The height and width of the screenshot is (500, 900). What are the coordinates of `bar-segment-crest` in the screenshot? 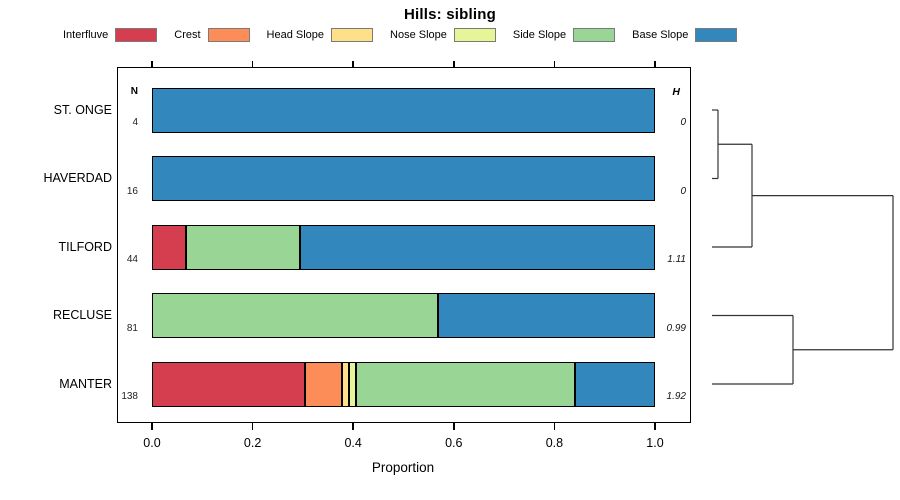 It's located at (323, 384).